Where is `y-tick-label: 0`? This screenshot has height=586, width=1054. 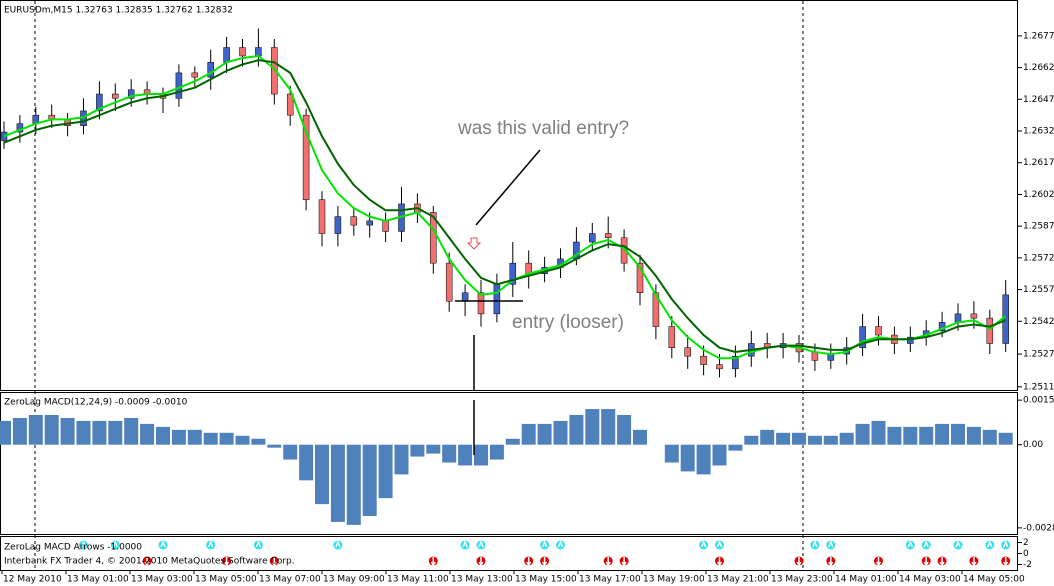
y-tick-label: 0 is located at coordinates (1026, 554).